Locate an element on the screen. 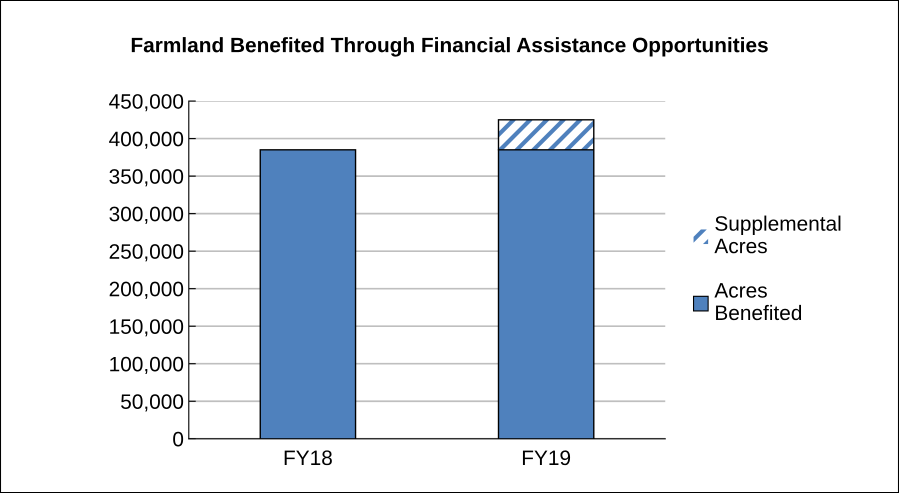 The height and width of the screenshot is (493, 899). y-tick-label: 250,000 is located at coordinates (147, 253).